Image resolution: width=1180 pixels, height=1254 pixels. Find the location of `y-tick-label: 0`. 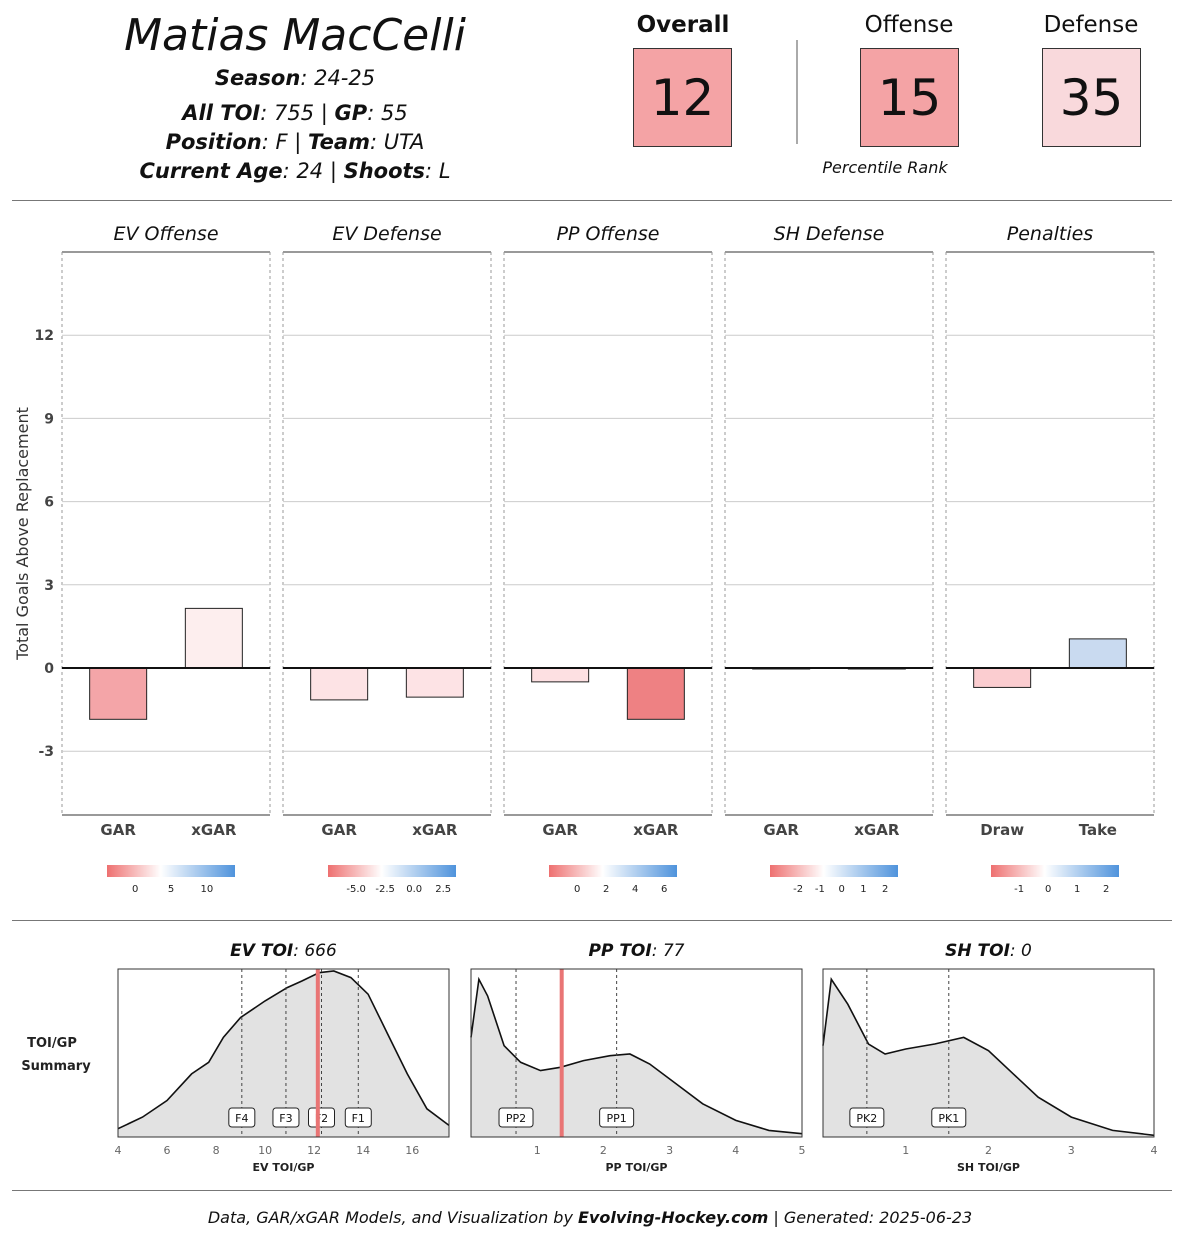

y-tick-label: 0 is located at coordinates (49, 669).